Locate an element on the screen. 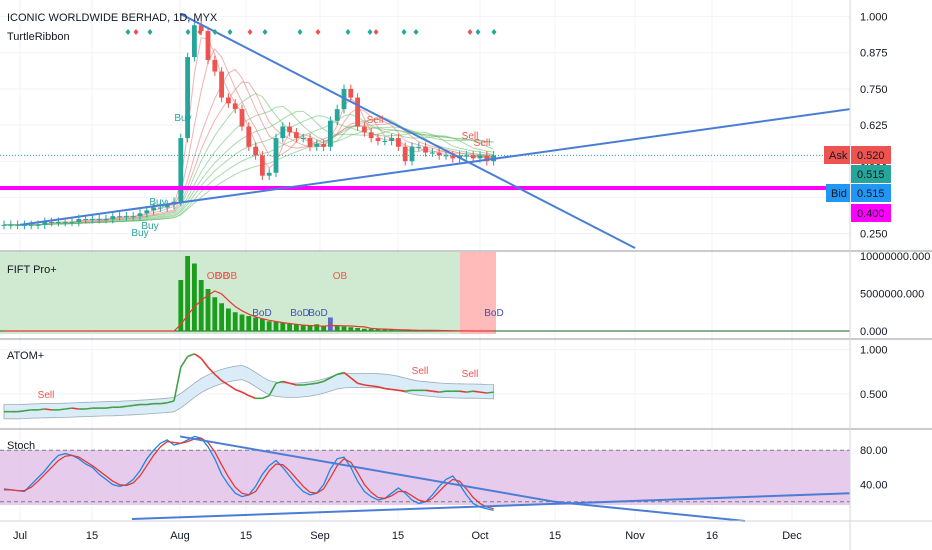 The width and height of the screenshot is (932, 550). signal-label: Sell is located at coordinates (470, 136).